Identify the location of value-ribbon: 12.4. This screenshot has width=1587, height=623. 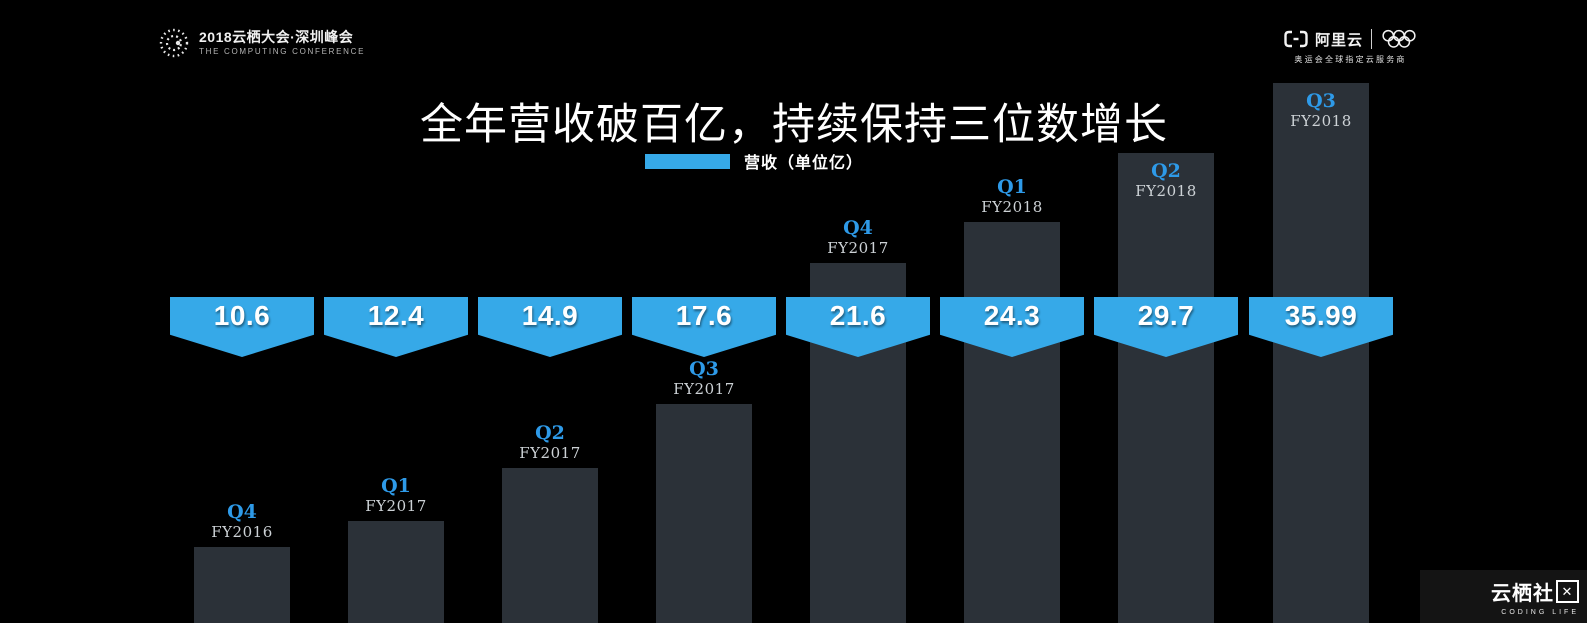
(396, 327).